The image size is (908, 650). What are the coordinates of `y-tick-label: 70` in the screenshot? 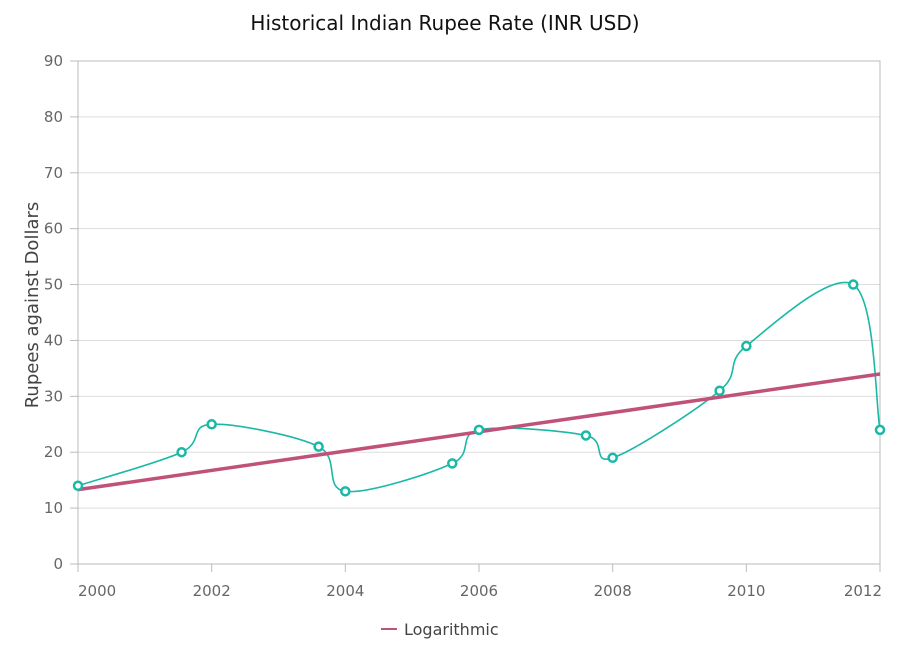 It's located at (53, 173).